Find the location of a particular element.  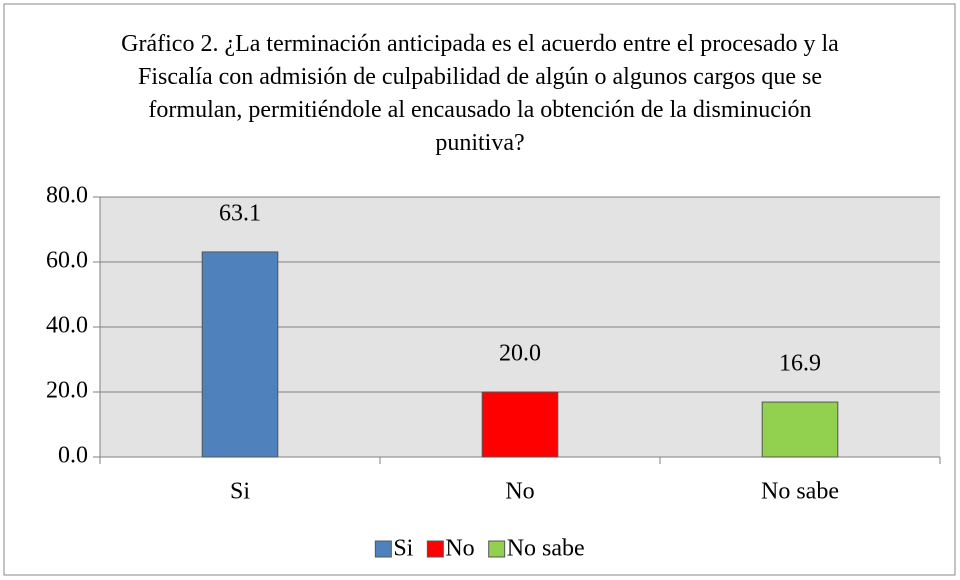

y-tick-label: 0.0 is located at coordinates (73, 456).